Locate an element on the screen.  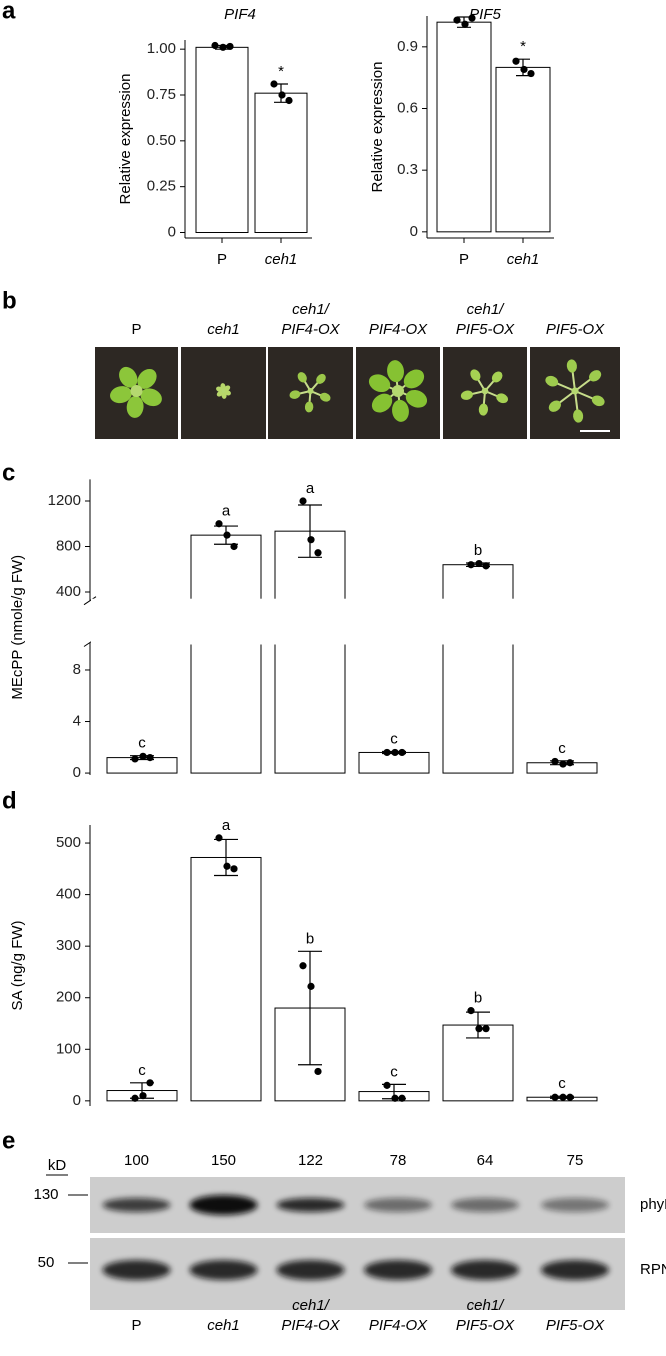
protein-label: phyB is located at coordinates (653, 1204).